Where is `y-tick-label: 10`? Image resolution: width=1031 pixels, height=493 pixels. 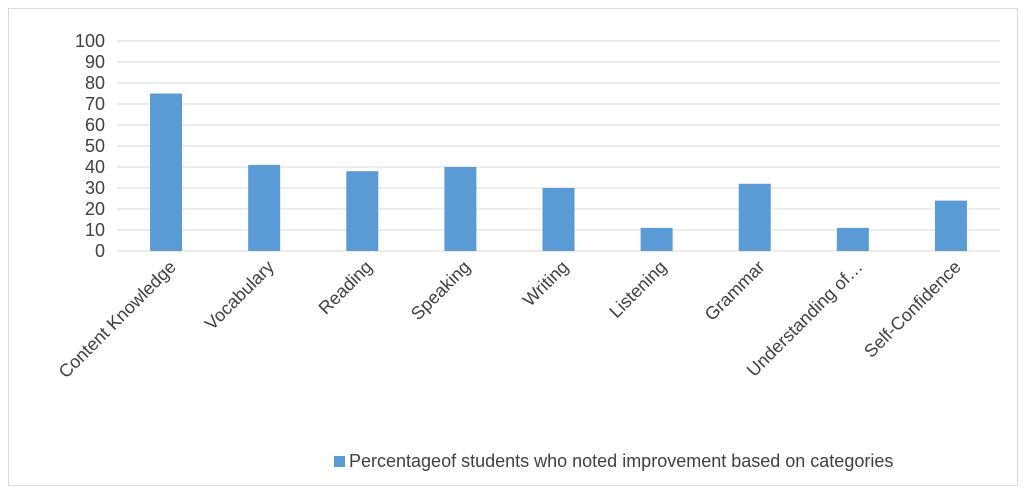
y-tick-label: 10 is located at coordinates (95, 230).